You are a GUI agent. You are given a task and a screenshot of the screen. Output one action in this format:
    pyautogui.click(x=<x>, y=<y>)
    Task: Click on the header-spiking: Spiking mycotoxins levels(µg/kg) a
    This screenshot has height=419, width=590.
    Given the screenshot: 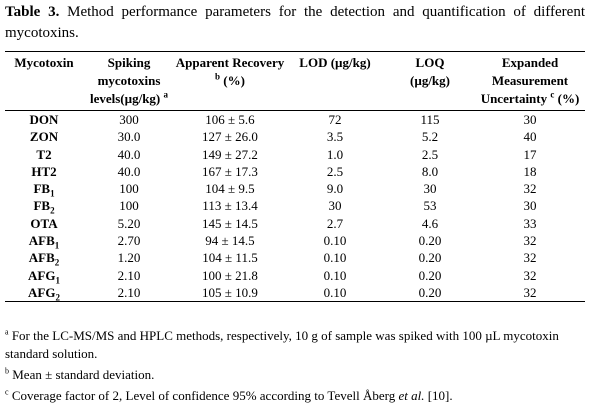 What is the action you would take?
    pyautogui.click(x=129, y=80)
    